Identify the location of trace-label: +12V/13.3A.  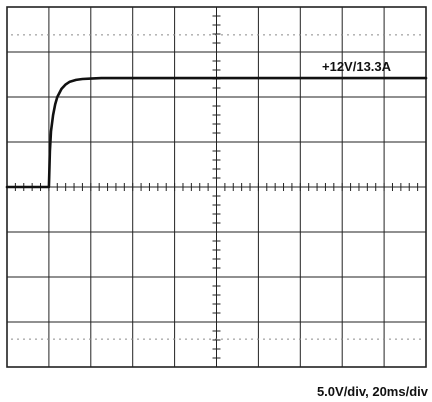
(357, 66).